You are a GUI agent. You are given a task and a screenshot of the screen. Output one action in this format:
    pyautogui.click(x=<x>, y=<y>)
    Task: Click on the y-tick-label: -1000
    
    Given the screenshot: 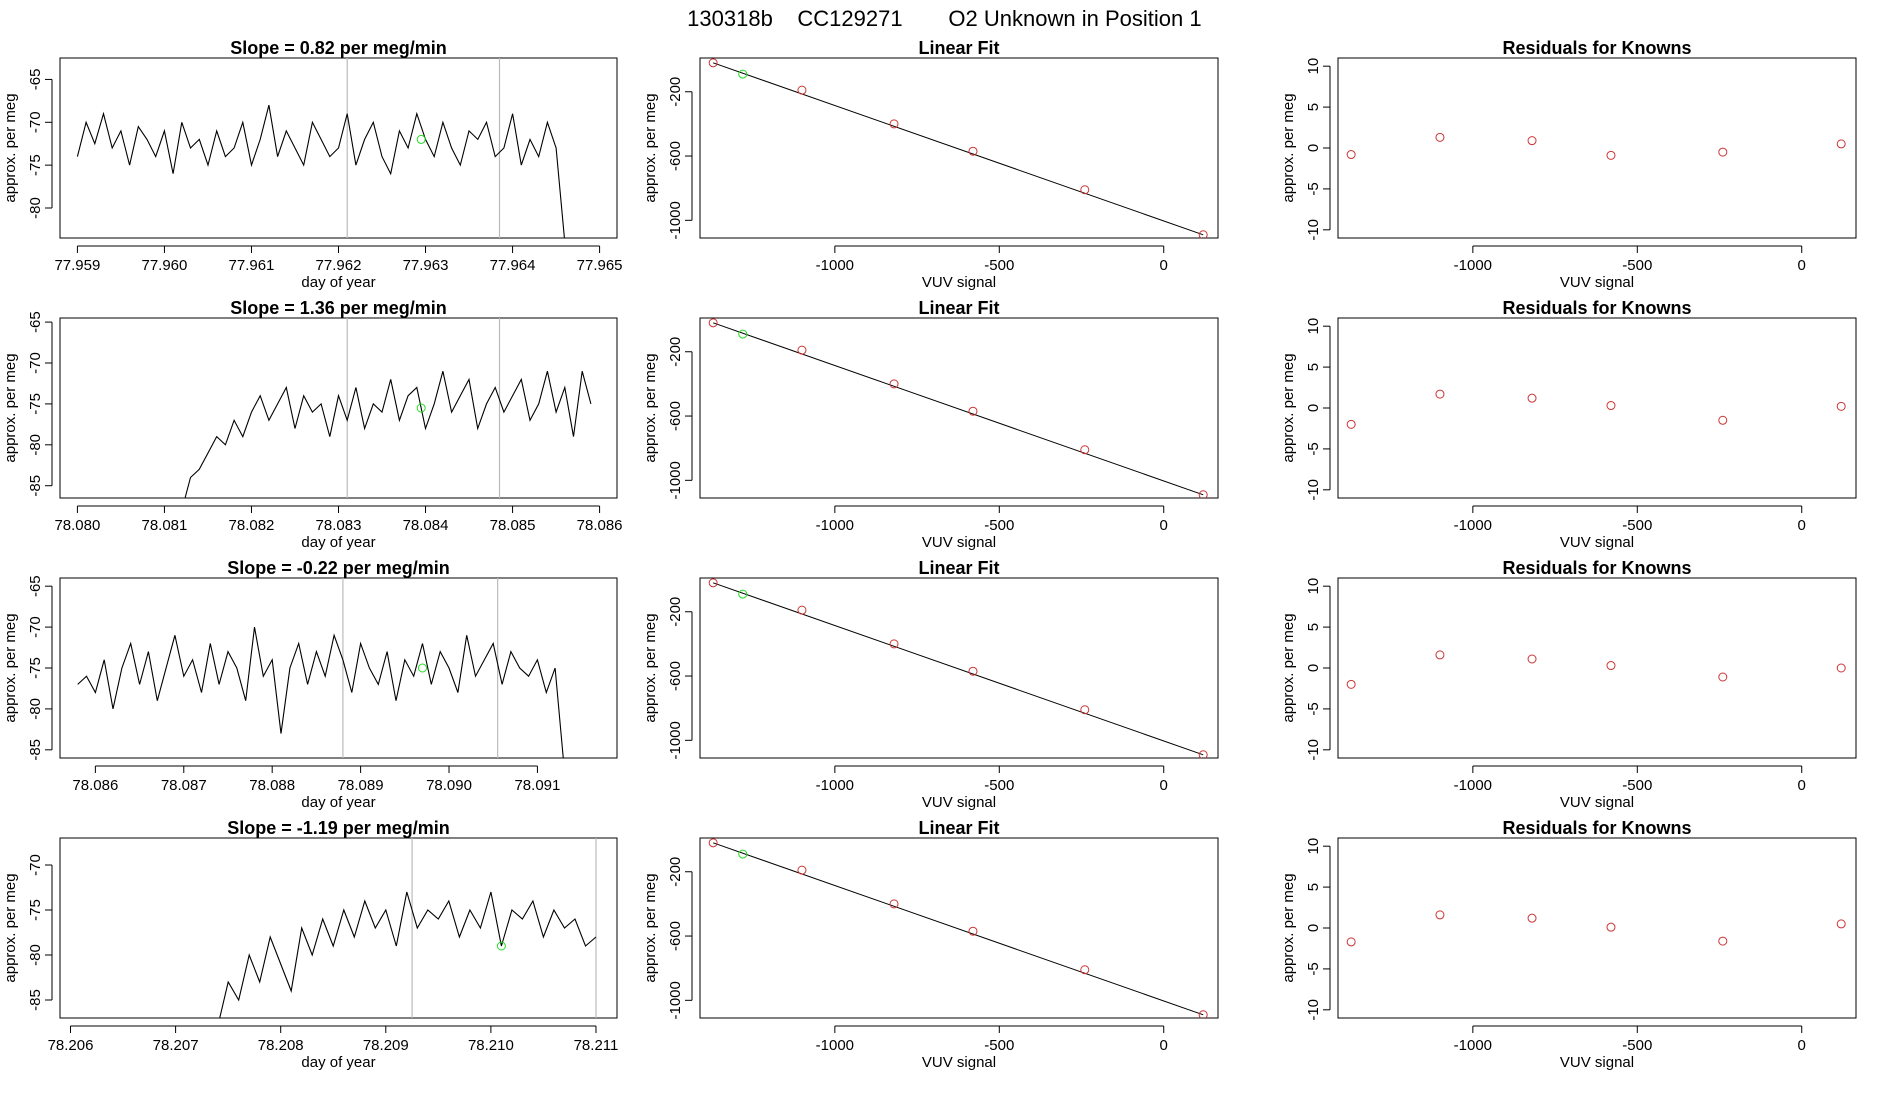 What is the action you would take?
    pyautogui.click(x=675, y=1000)
    